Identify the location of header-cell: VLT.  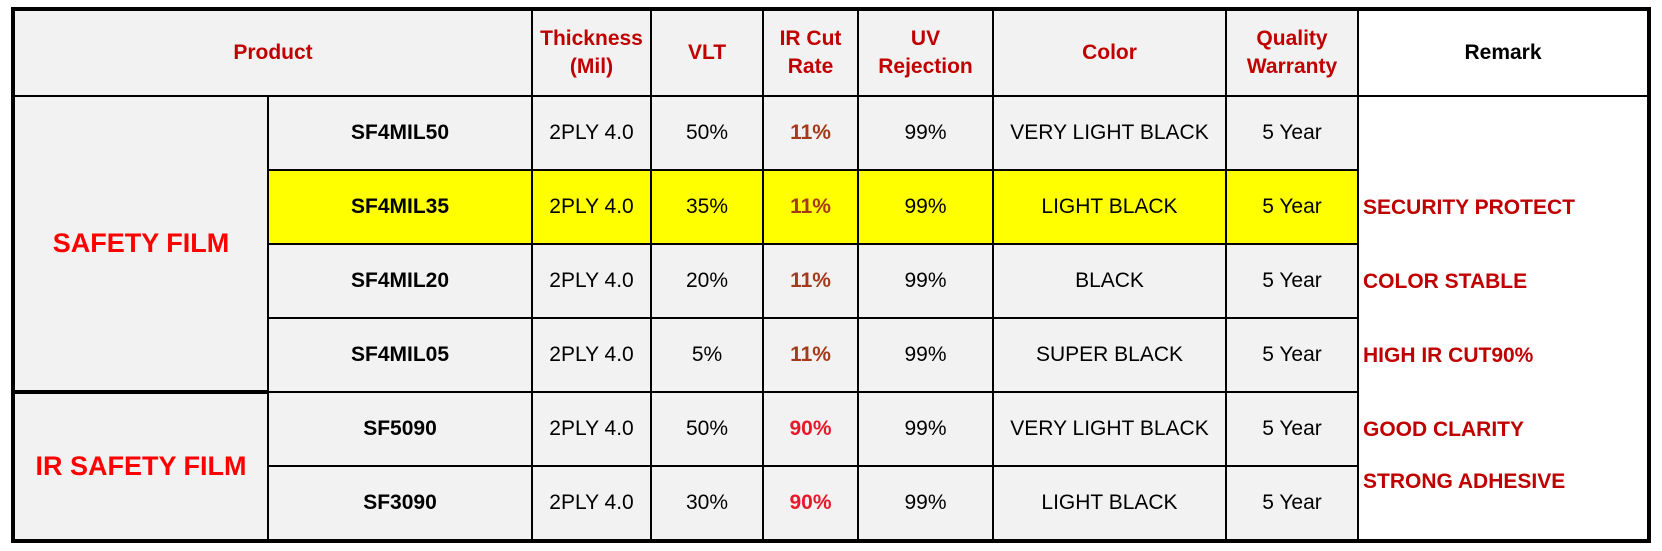
(707, 52).